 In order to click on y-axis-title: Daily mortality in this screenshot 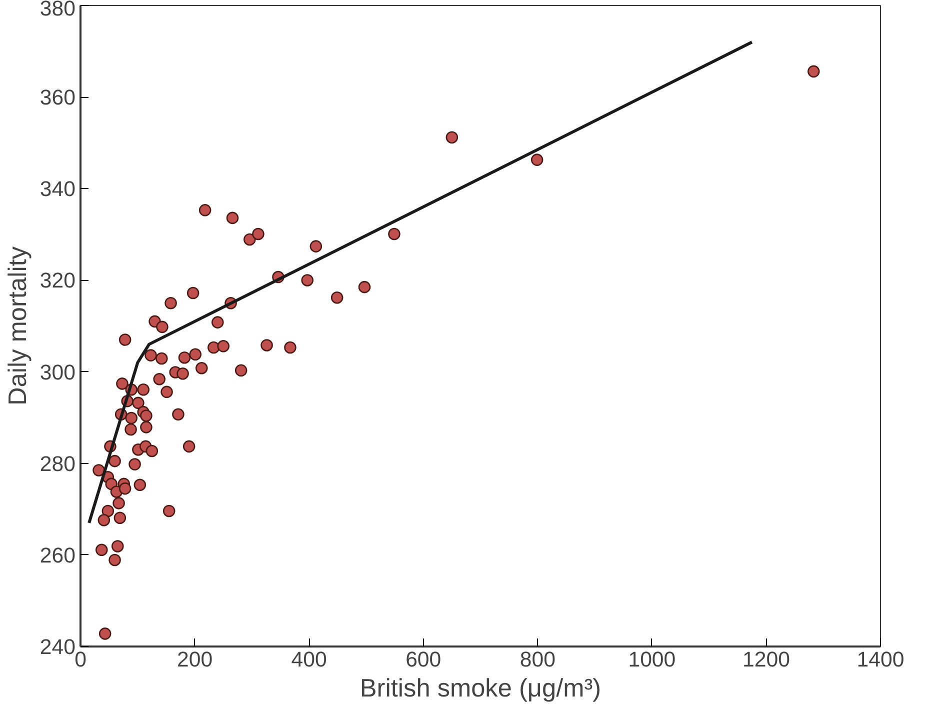, I will do `click(18, 326)`.